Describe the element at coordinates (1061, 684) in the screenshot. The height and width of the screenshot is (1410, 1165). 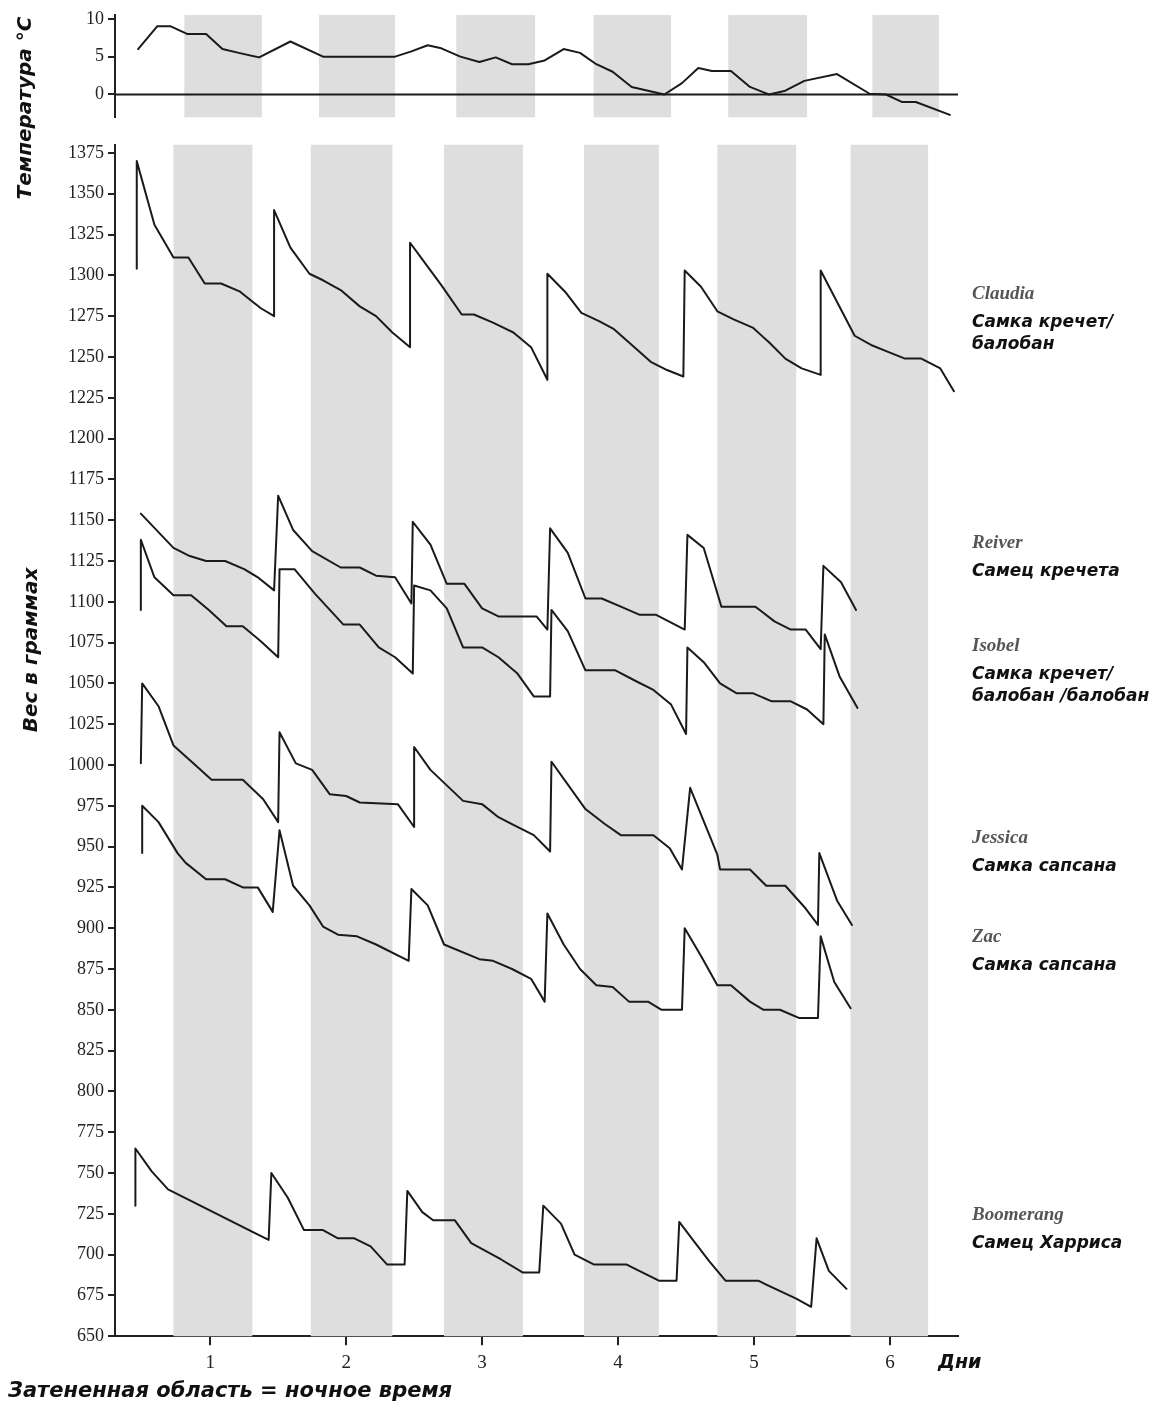
I see `text: Самка кречет/балобан /балобан` at that location.